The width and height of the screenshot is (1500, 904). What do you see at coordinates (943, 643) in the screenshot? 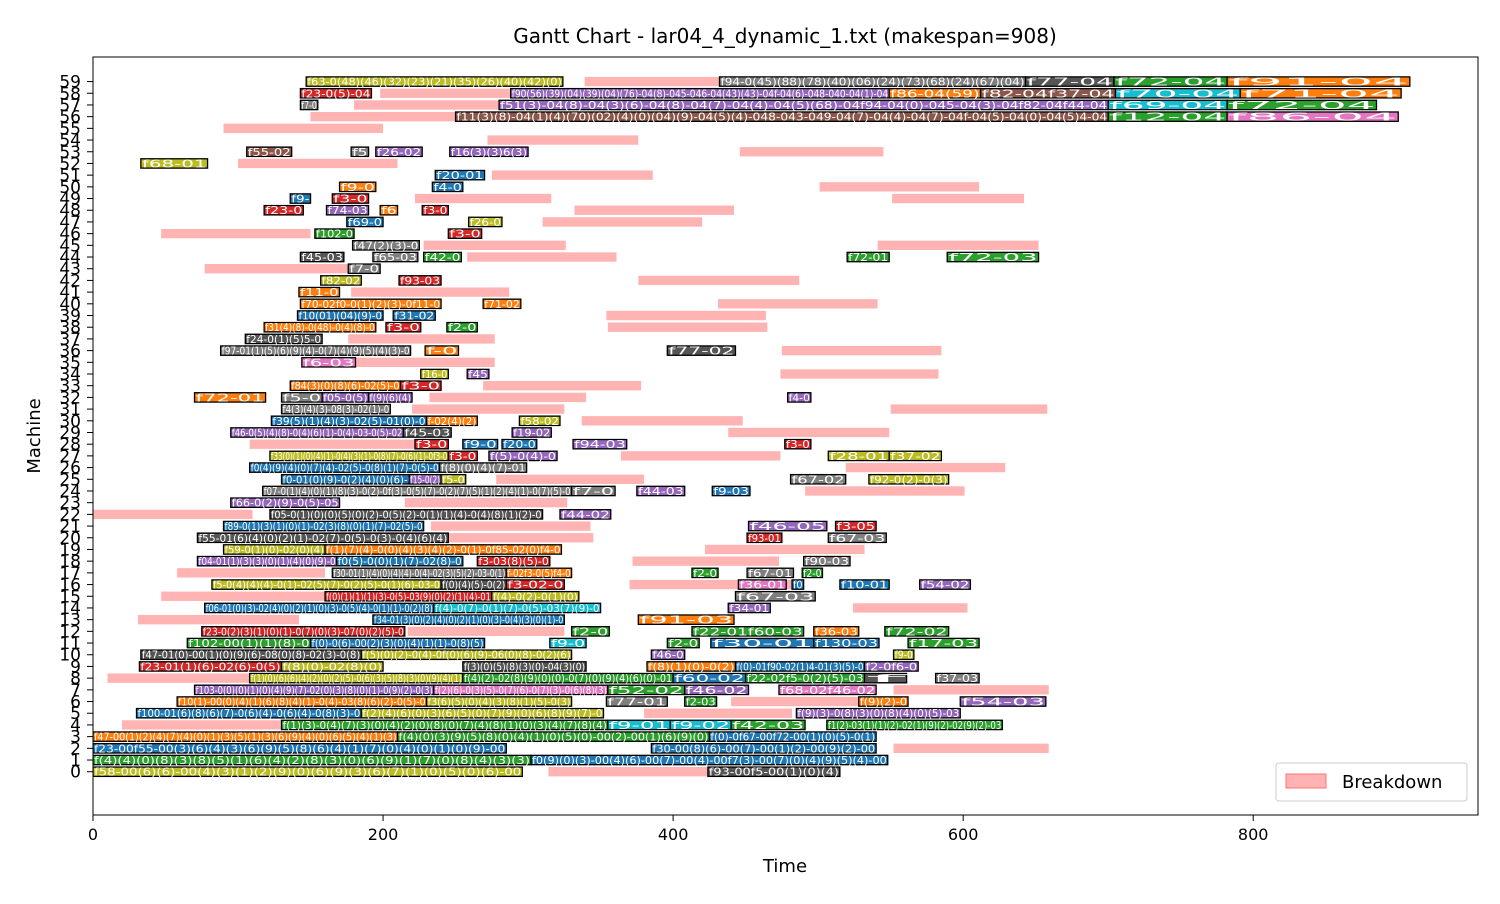
I see `task-label: f17-03` at bounding box center [943, 643].